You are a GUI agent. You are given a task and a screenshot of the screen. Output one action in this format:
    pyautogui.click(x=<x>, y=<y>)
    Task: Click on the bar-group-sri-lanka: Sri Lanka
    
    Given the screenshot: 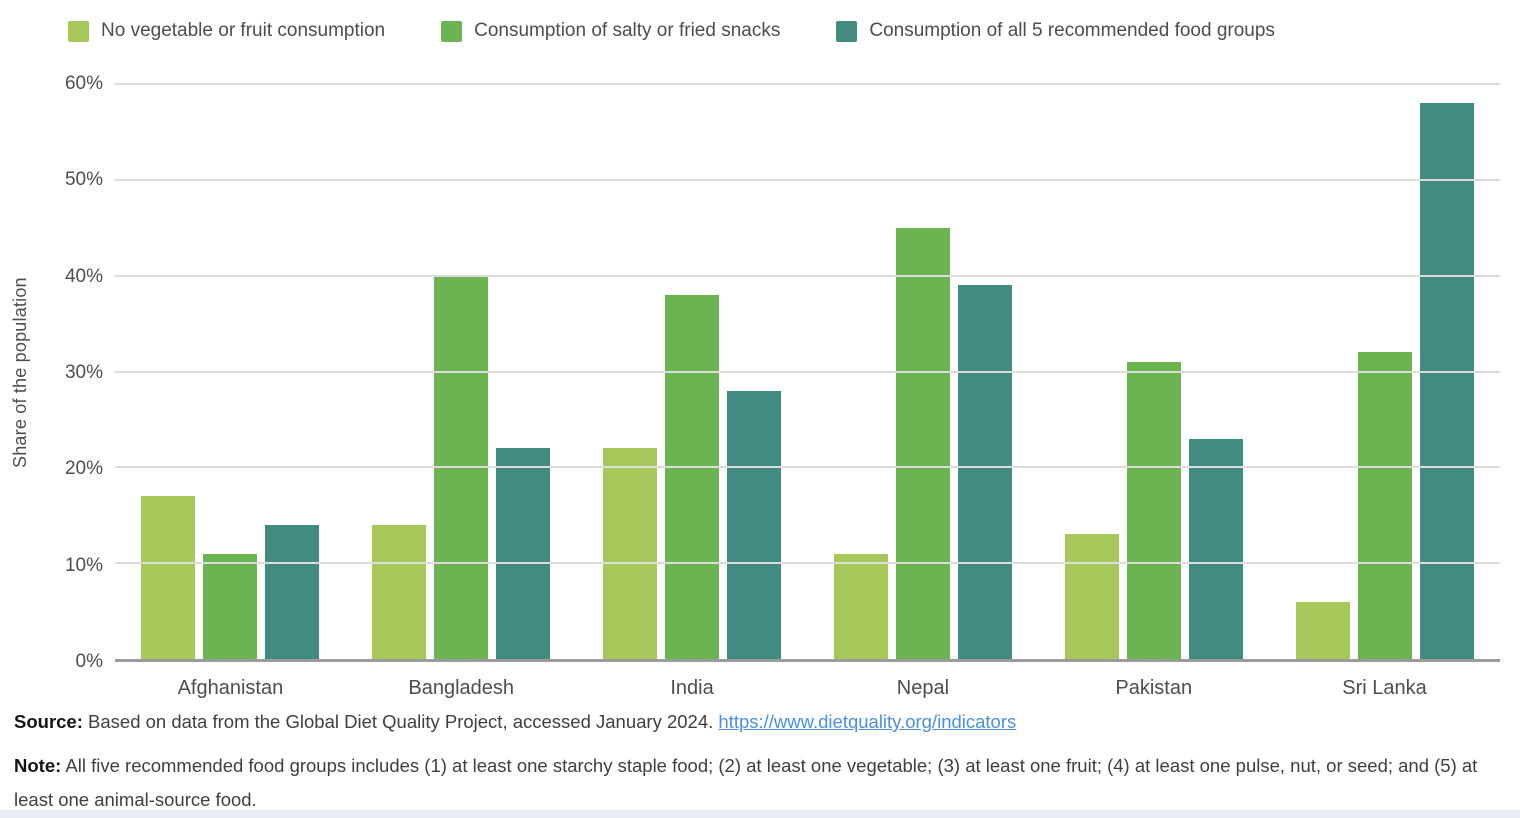 What is the action you would take?
    pyautogui.click(x=1384, y=391)
    